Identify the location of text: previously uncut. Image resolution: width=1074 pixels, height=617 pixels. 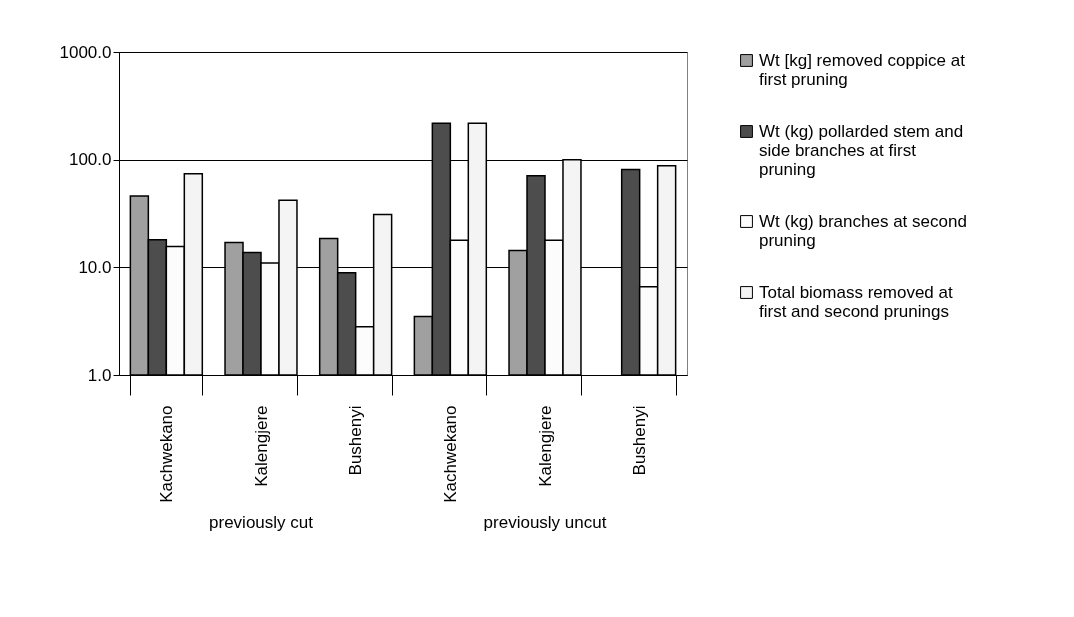
(545, 522).